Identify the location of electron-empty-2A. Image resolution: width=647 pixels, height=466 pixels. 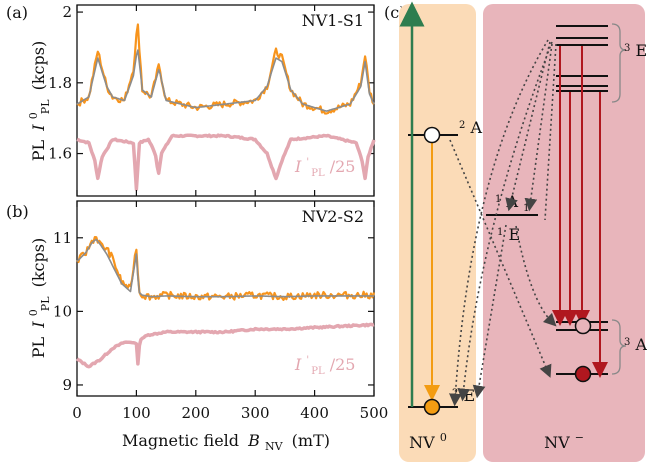
(432, 135).